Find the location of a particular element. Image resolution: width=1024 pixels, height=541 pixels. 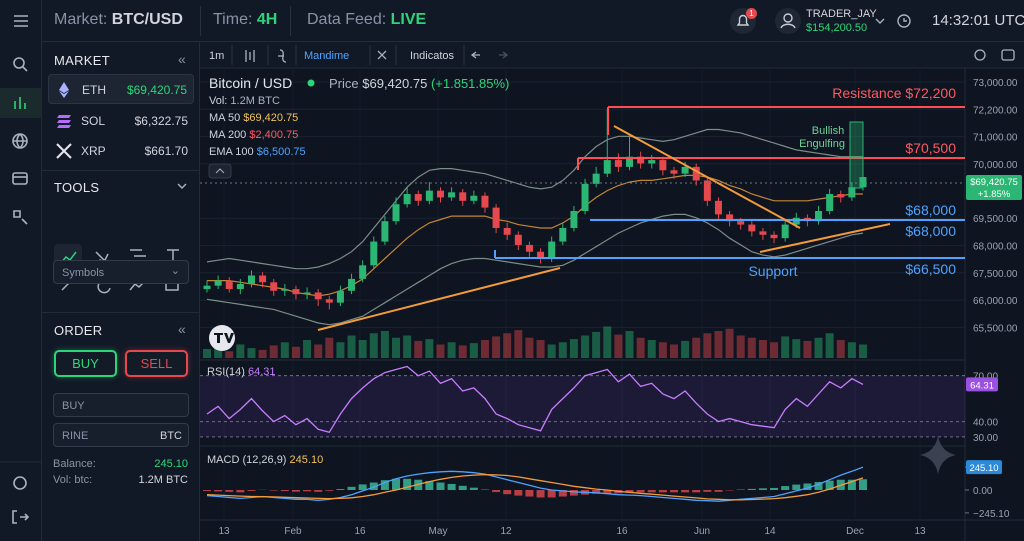

candle-type is located at coordinates (250, 56).